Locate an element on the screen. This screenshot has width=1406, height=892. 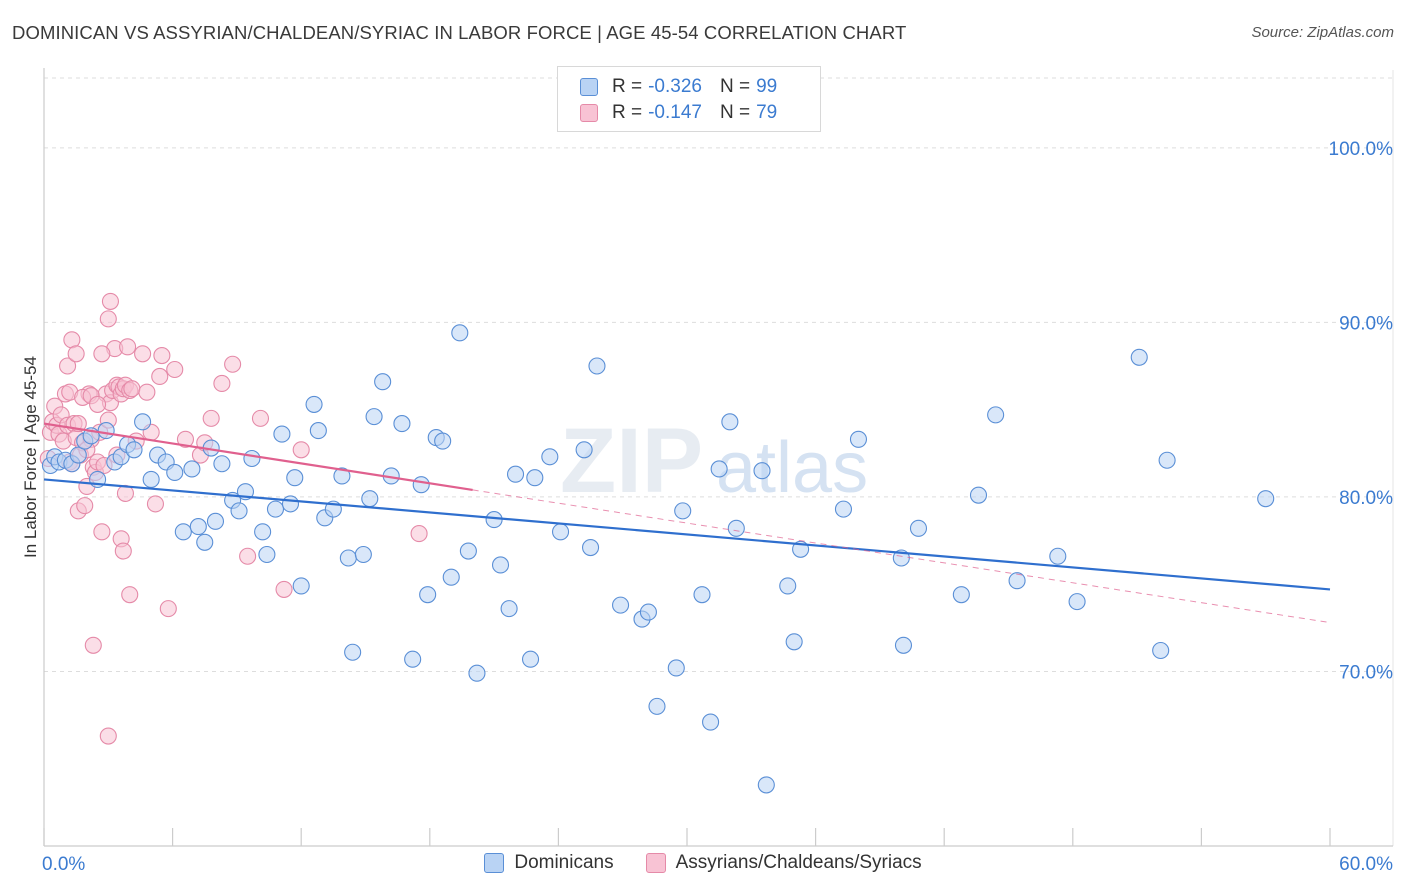
y-axis-title: In Labor Force | Age 45-54 is located at coordinates (30, 457).